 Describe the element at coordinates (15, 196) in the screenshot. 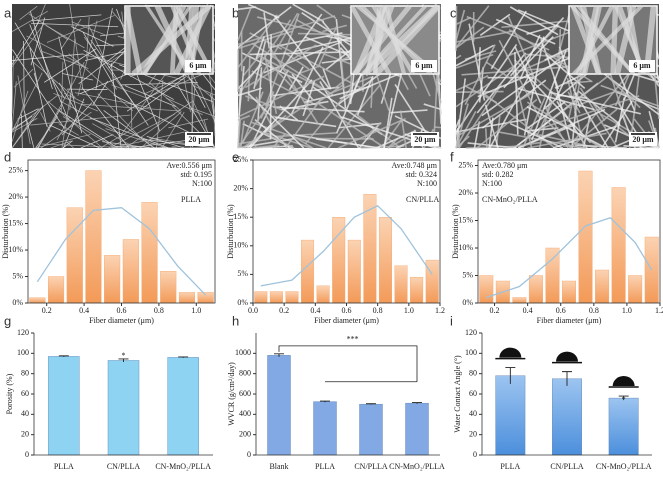

I see `y-tick-label: 20%` at that location.